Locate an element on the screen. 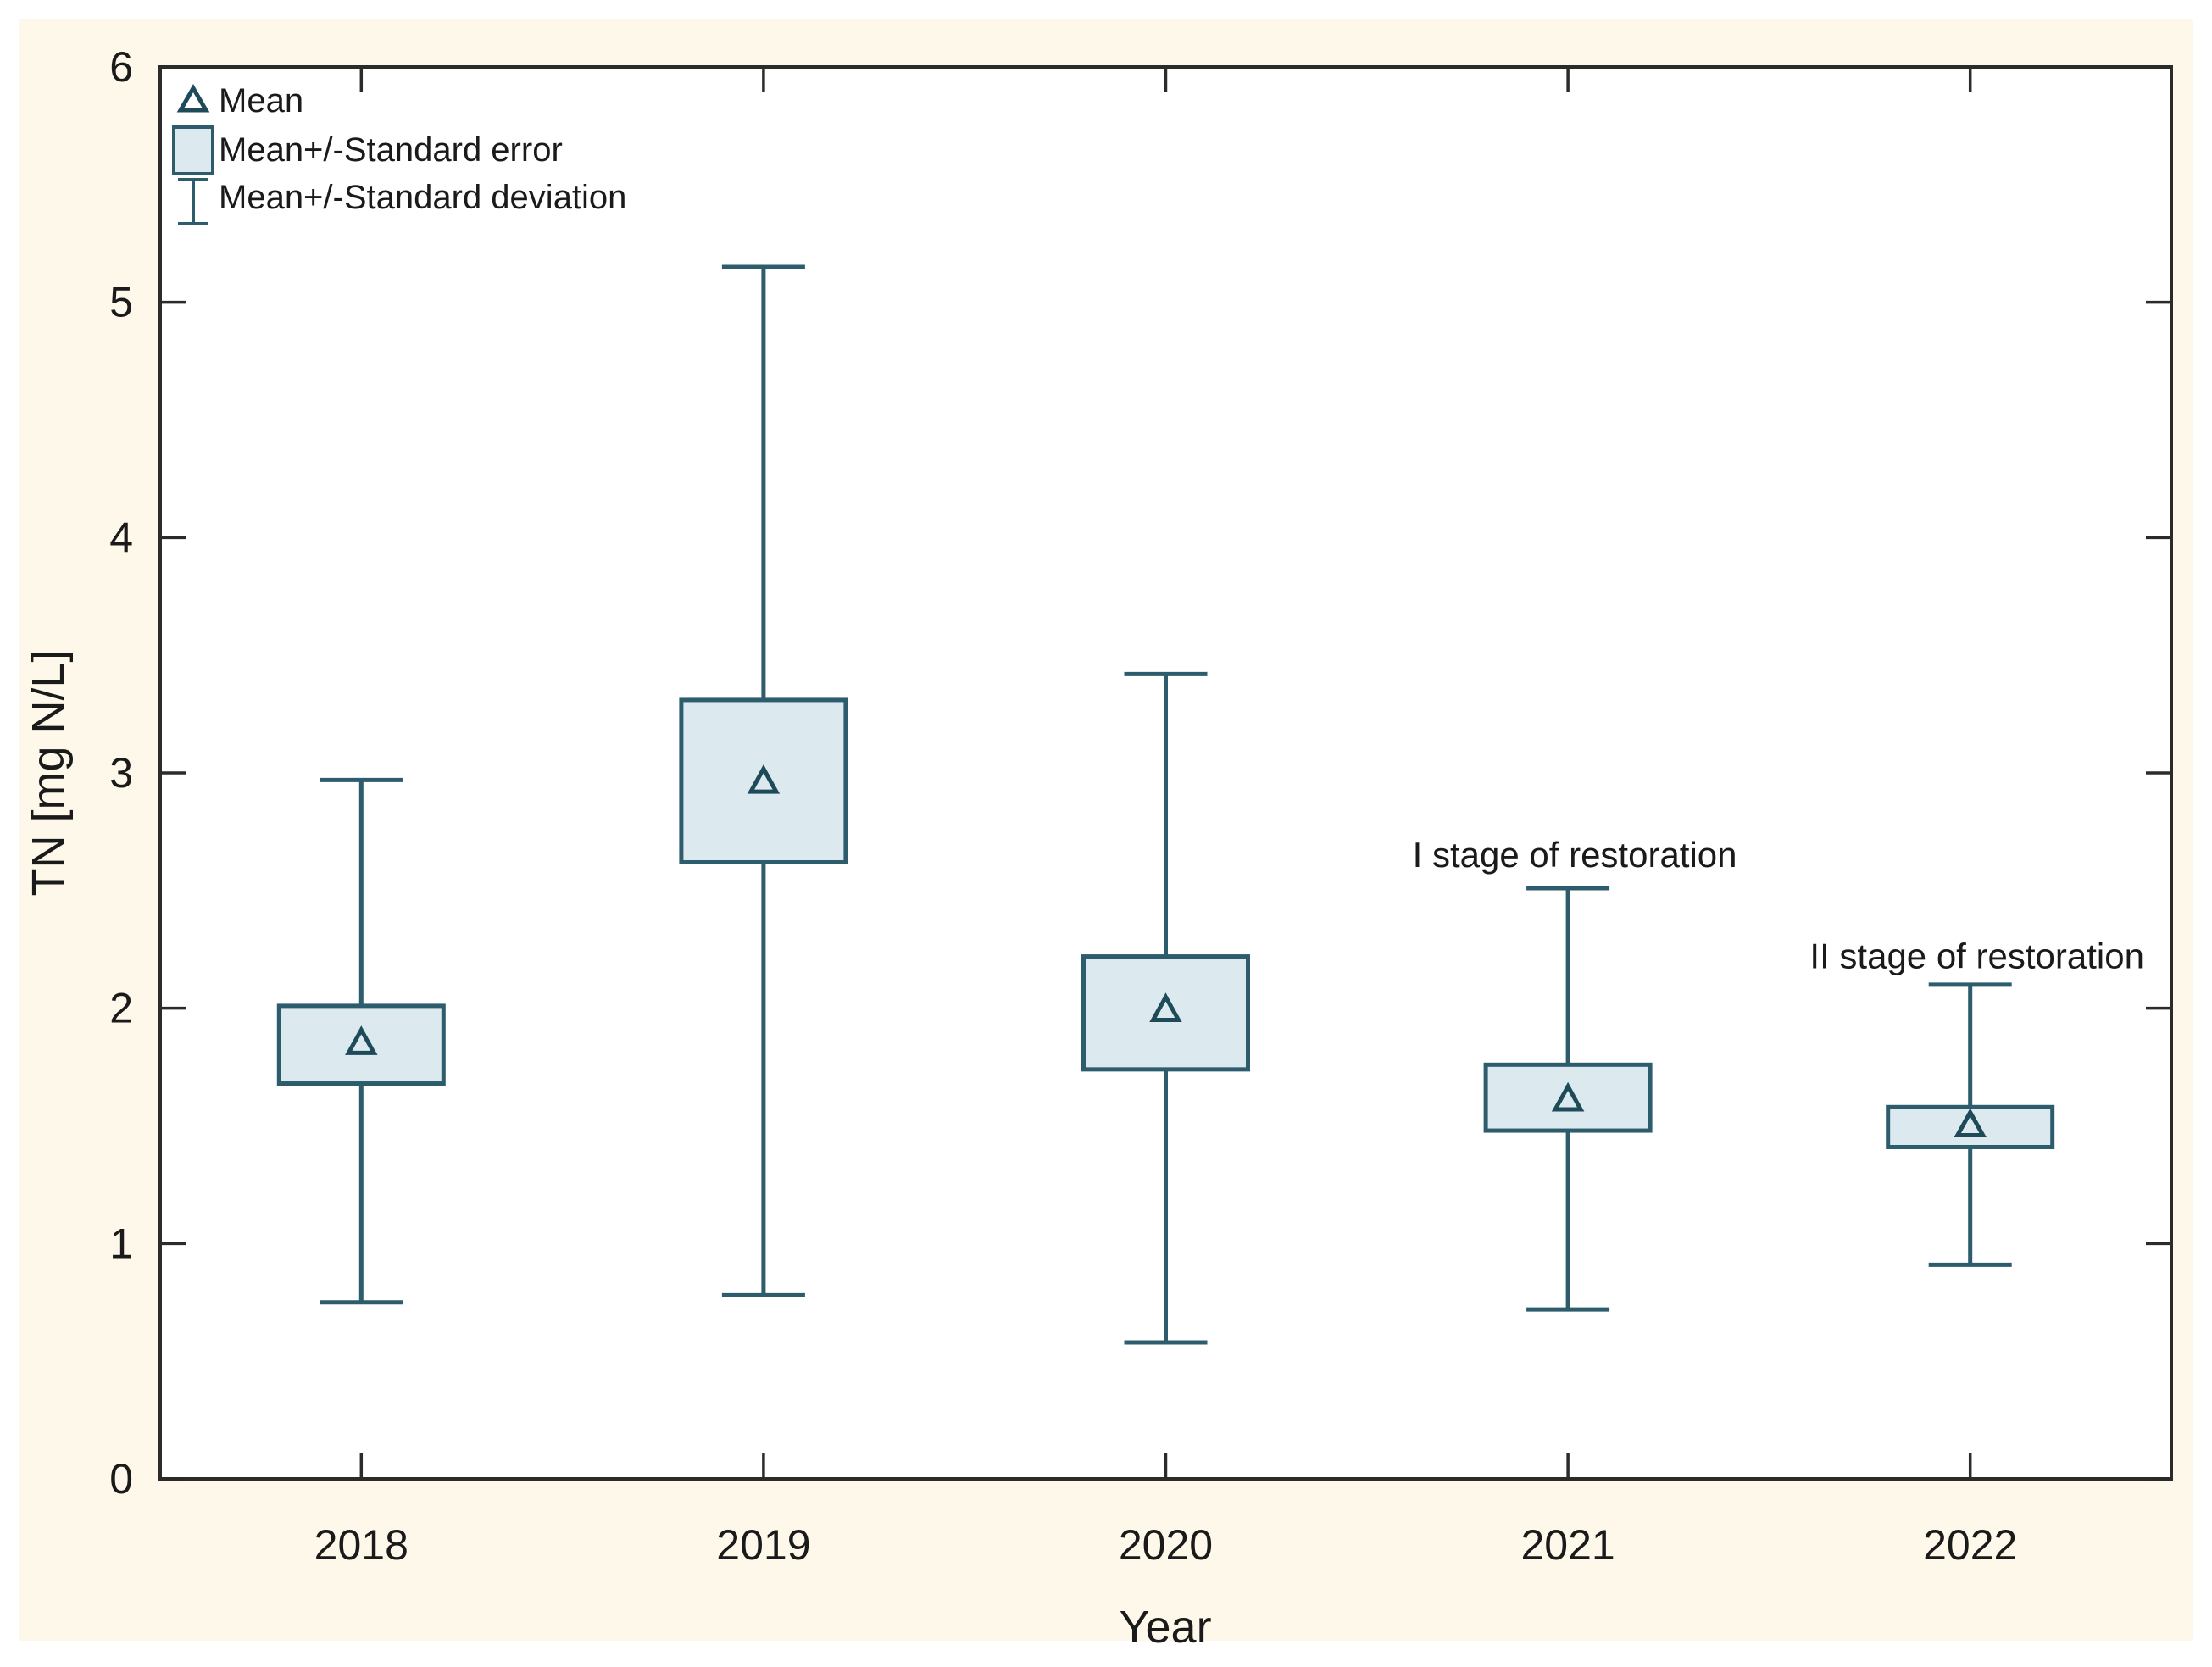 The width and height of the screenshot is (2212, 1667). box-group-2020 is located at coordinates (1165, 1008).